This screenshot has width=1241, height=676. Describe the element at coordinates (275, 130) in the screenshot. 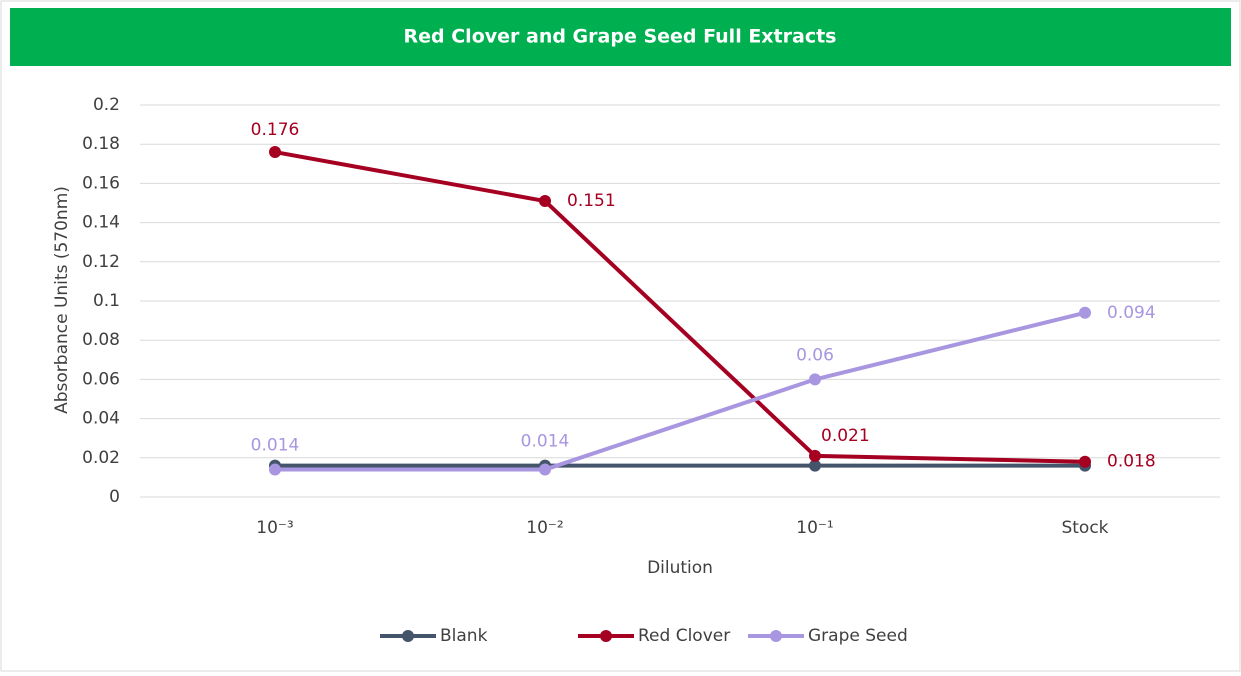

I see `data-label: 0.176` at that location.